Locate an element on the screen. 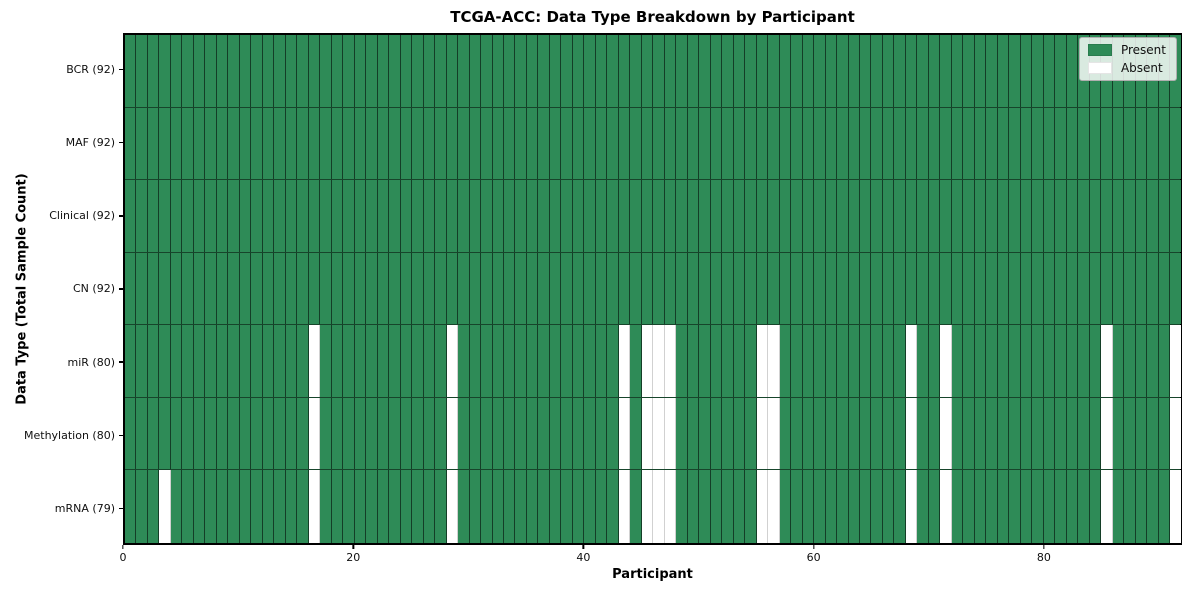 This screenshot has width=1200, height=600. heatmap-row-Clinical is located at coordinates (653, 216).